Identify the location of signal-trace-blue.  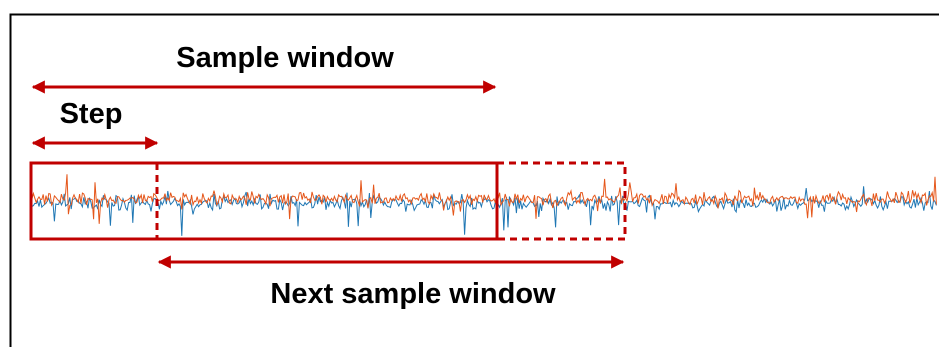
(484, 211).